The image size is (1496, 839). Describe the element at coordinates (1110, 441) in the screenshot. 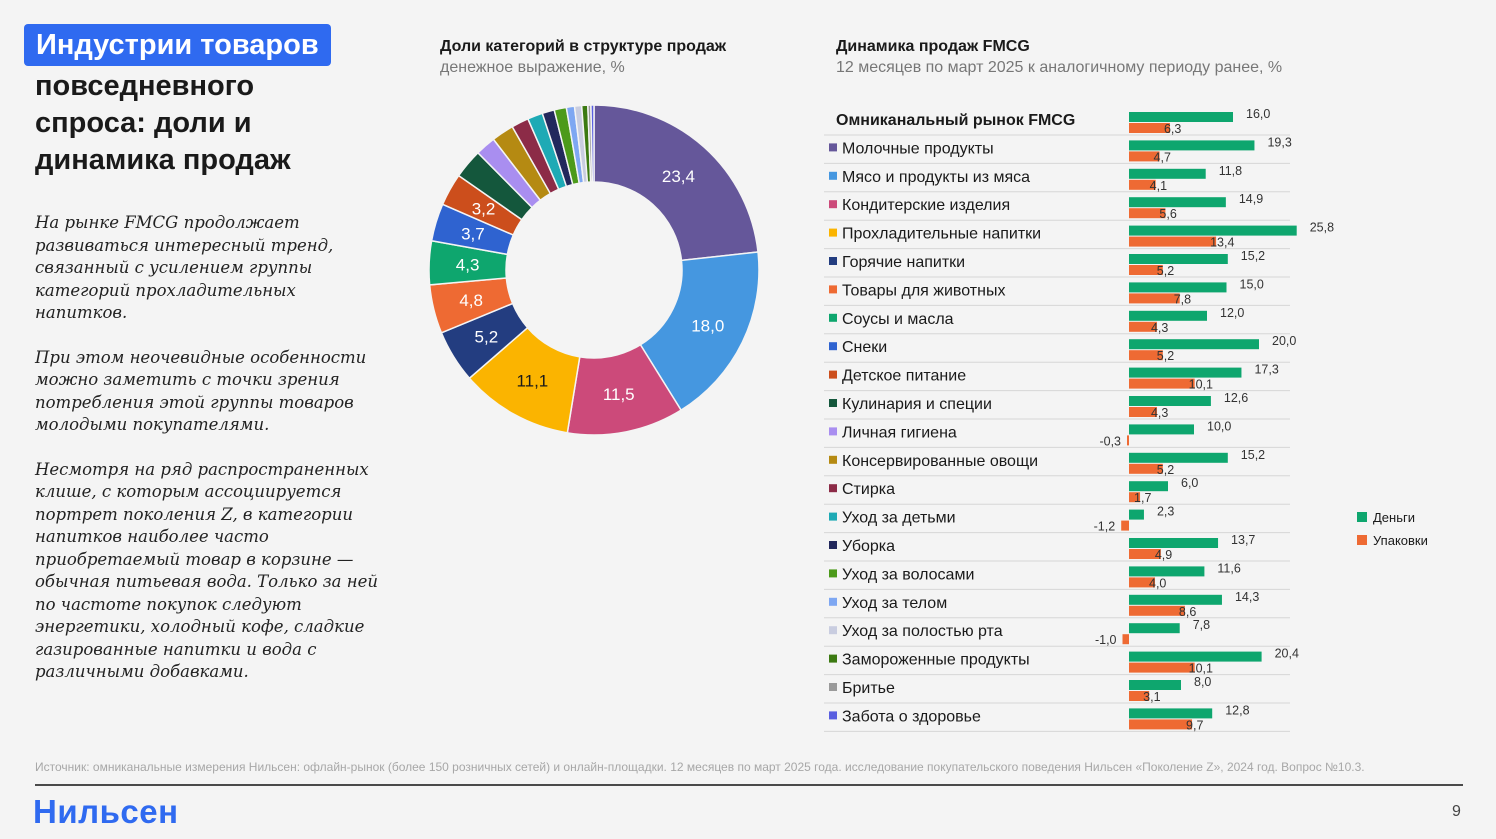

I see `bar-packs-label: -0,3` at that location.